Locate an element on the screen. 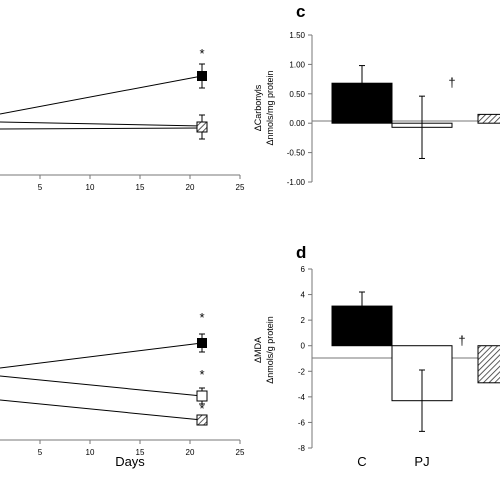  y-ticks: 1.50 1.00 0.50 0.00 -0.50 -1.00 is located at coordinates (299, 109).